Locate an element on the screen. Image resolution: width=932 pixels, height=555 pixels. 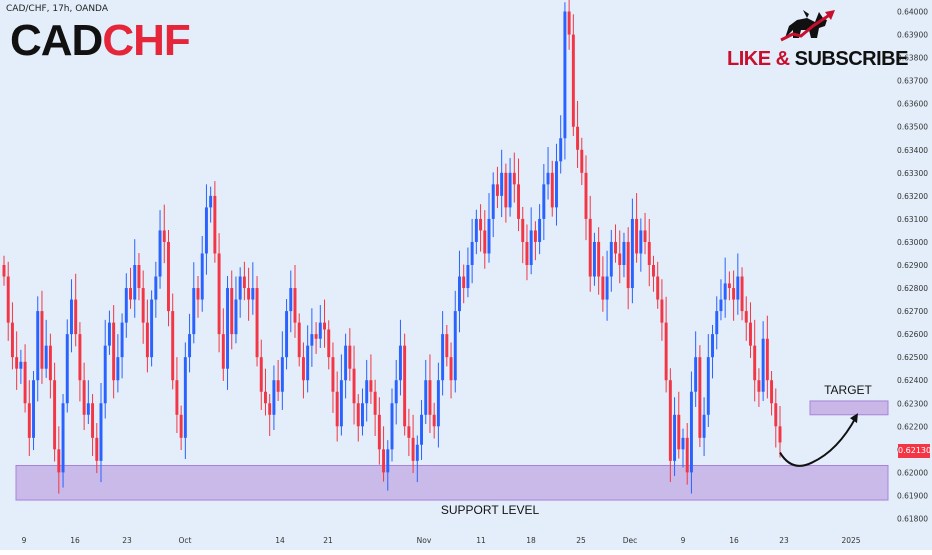
support-zone is located at coordinates (452, 482).